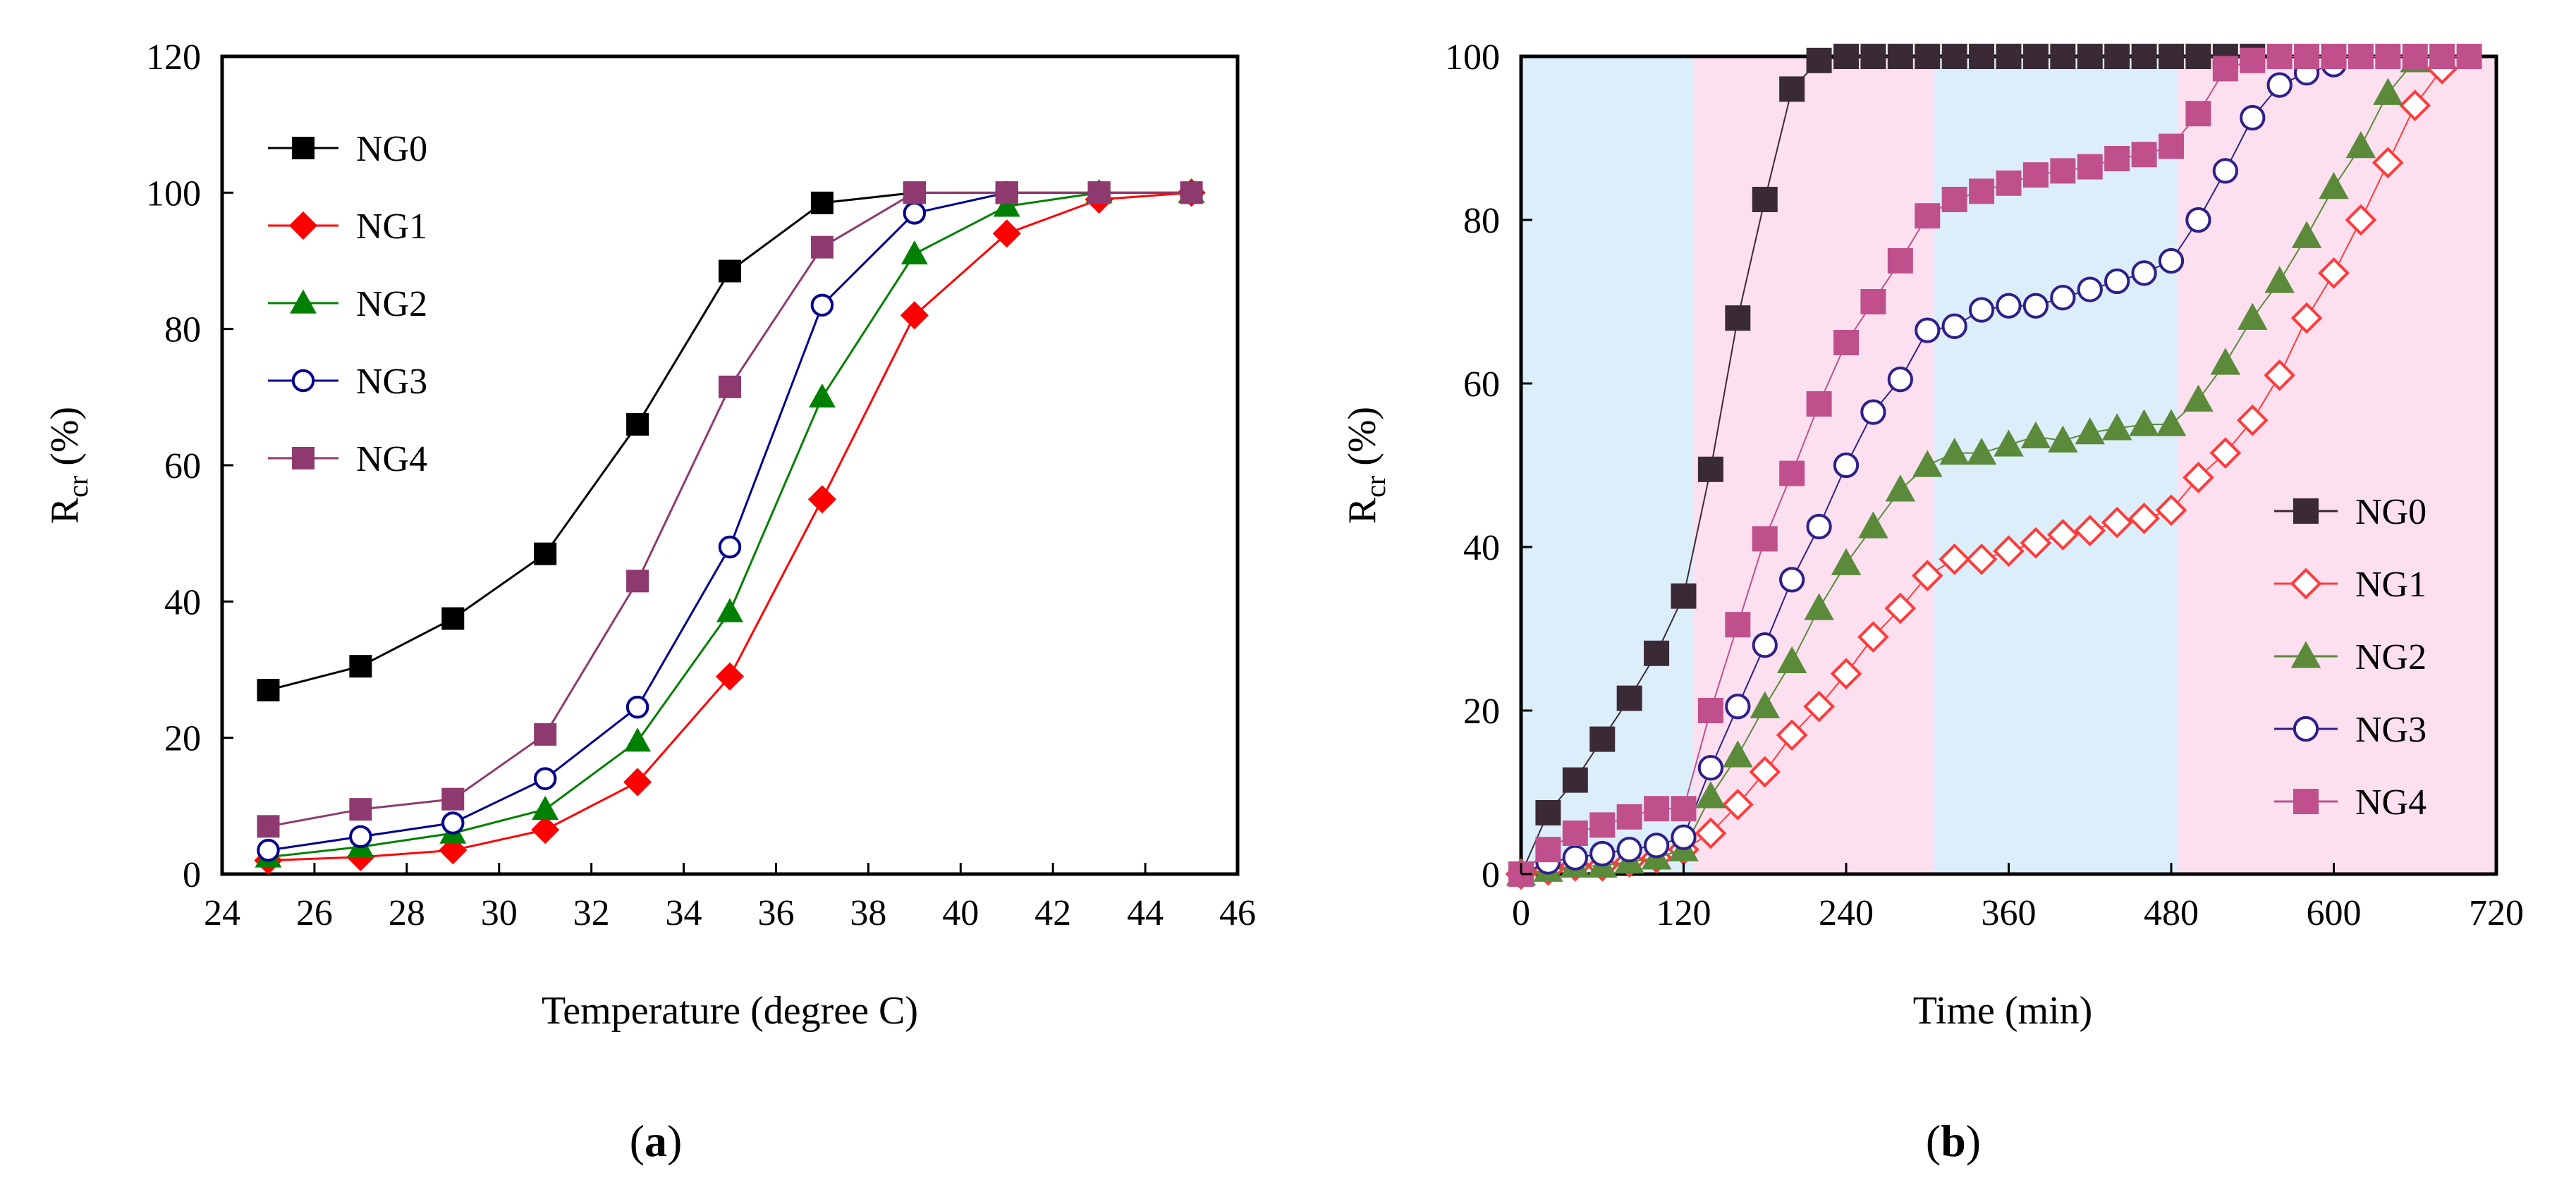  I want to click on chart-b-legend-marker-NG3, so click(2306, 728).